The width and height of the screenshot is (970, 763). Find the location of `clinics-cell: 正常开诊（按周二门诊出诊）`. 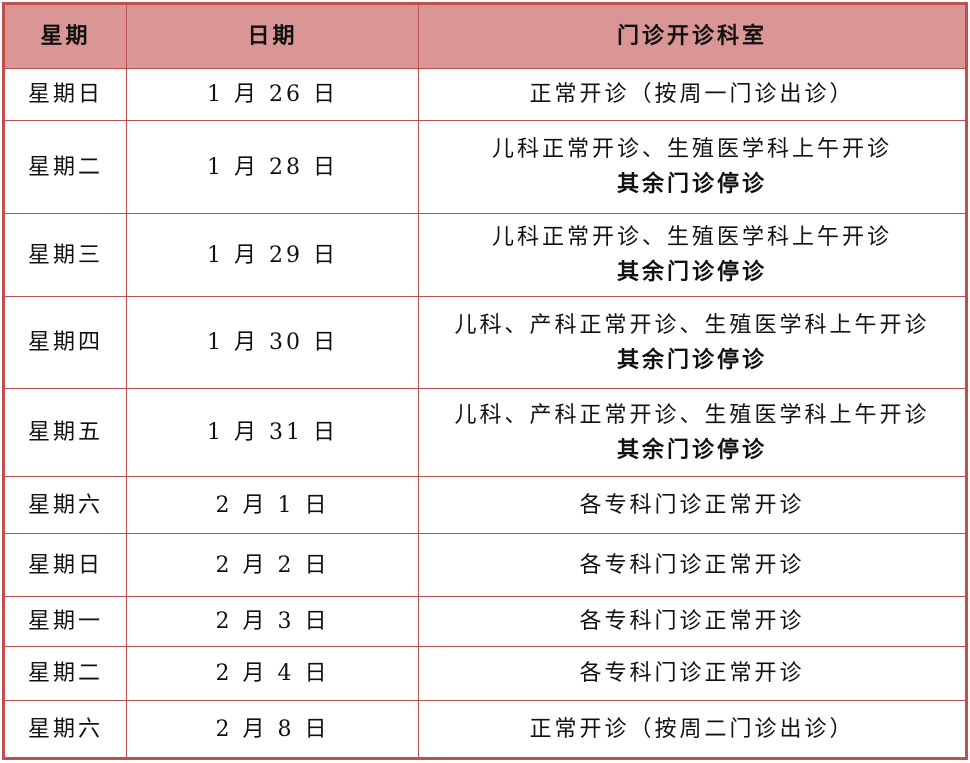

clinics-cell: 正常开诊（按周二门诊出诊） is located at coordinates (692, 729).